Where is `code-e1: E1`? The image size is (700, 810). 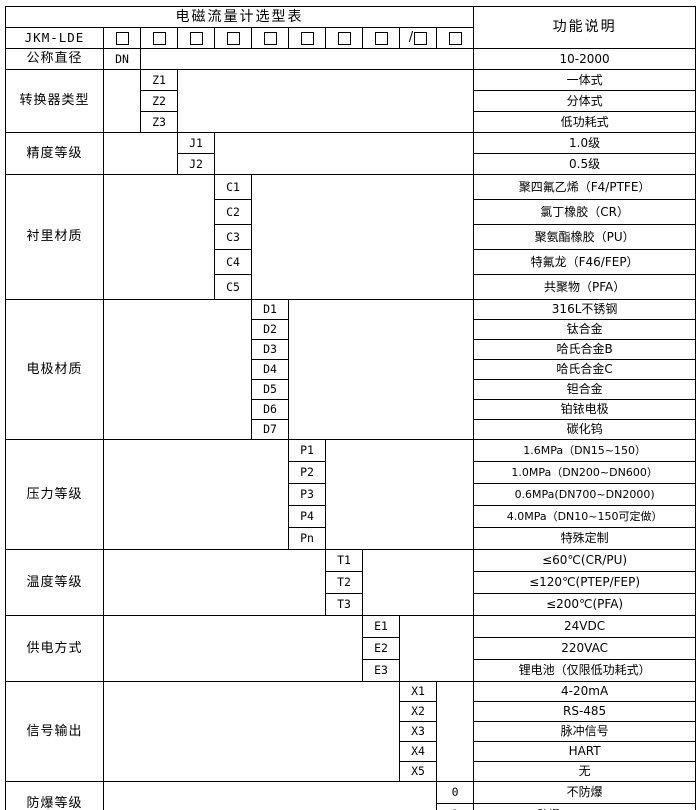
code-e1: E1 is located at coordinates (381, 626).